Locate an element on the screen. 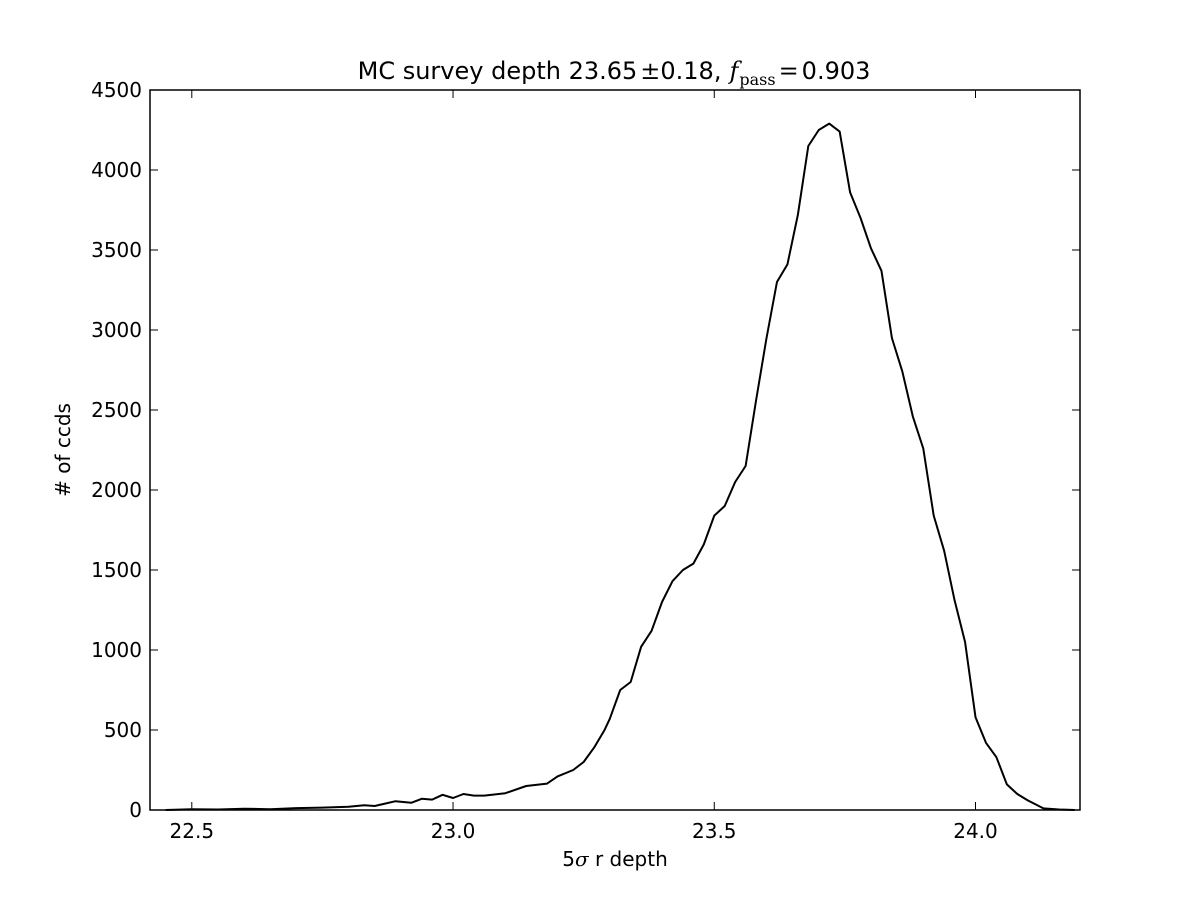  y-tick-label: 3000 is located at coordinates (116, 330).